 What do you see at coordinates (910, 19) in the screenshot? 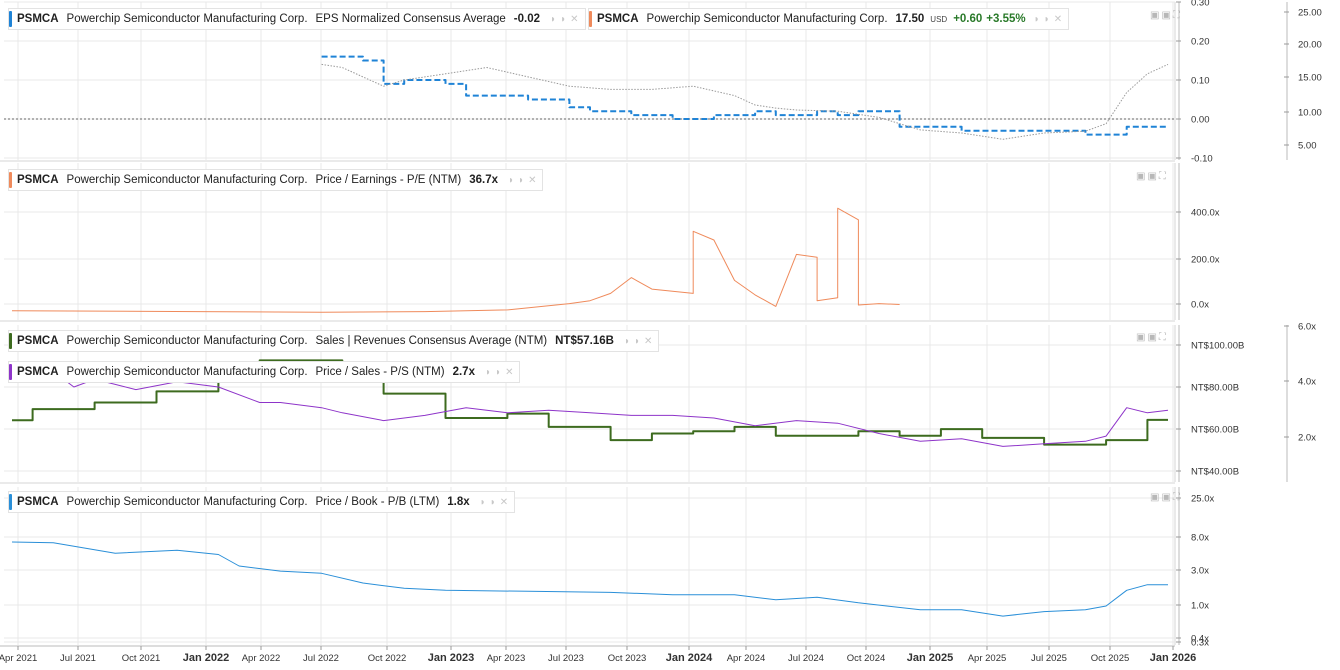
I see `legend-value: 17.50` at bounding box center [910, 19].